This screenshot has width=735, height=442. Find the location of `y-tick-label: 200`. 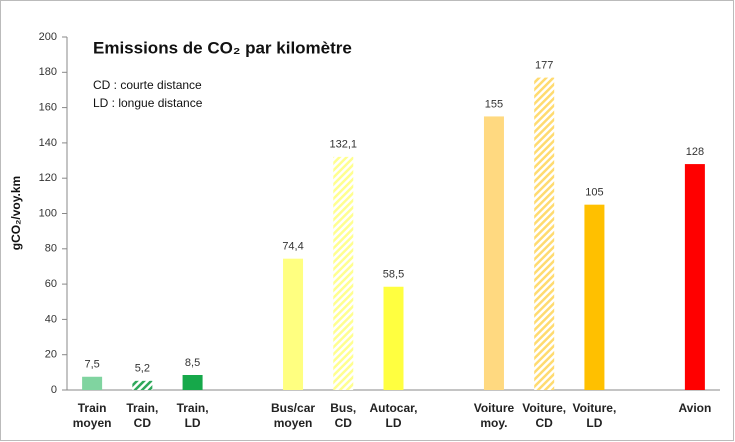

y-tick-label: 200 is located at coordinates (48, 37).